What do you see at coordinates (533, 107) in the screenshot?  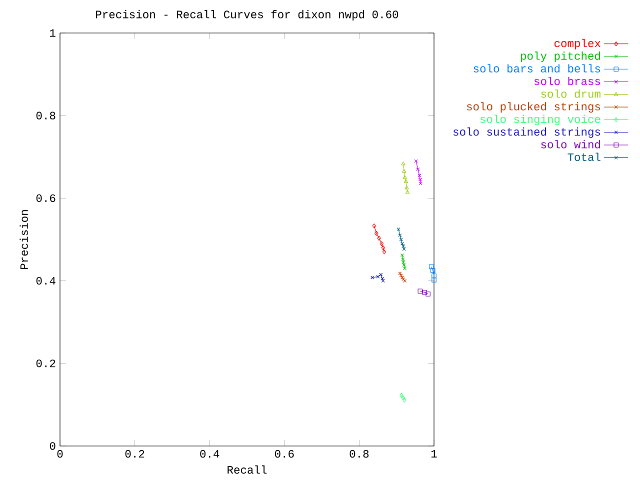 I see `legend-label: solo plucked strings` at bounding box center [533, 107].